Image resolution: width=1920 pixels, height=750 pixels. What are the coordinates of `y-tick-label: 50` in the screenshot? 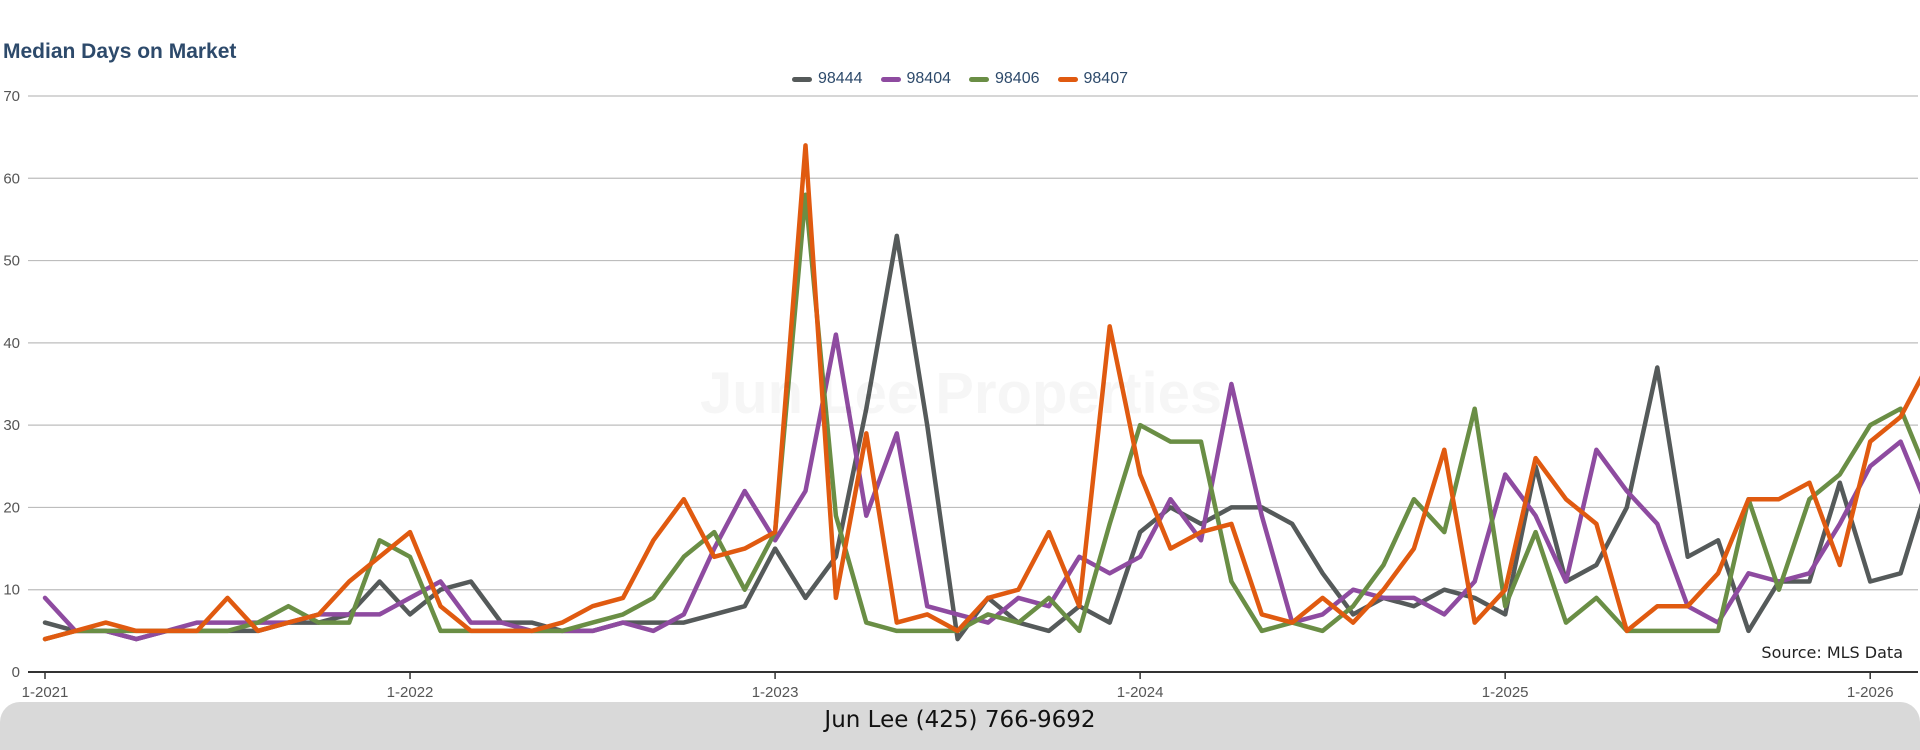 It's located at (11, 261).